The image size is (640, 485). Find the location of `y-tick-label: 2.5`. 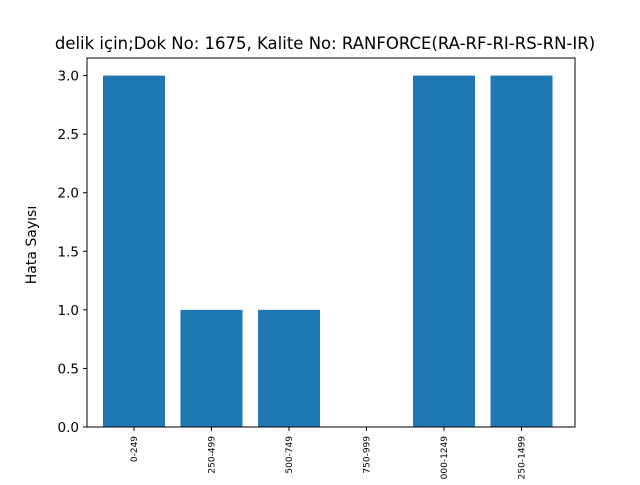

y-tick-label: 2.5 is located at coordinates (68, 135).